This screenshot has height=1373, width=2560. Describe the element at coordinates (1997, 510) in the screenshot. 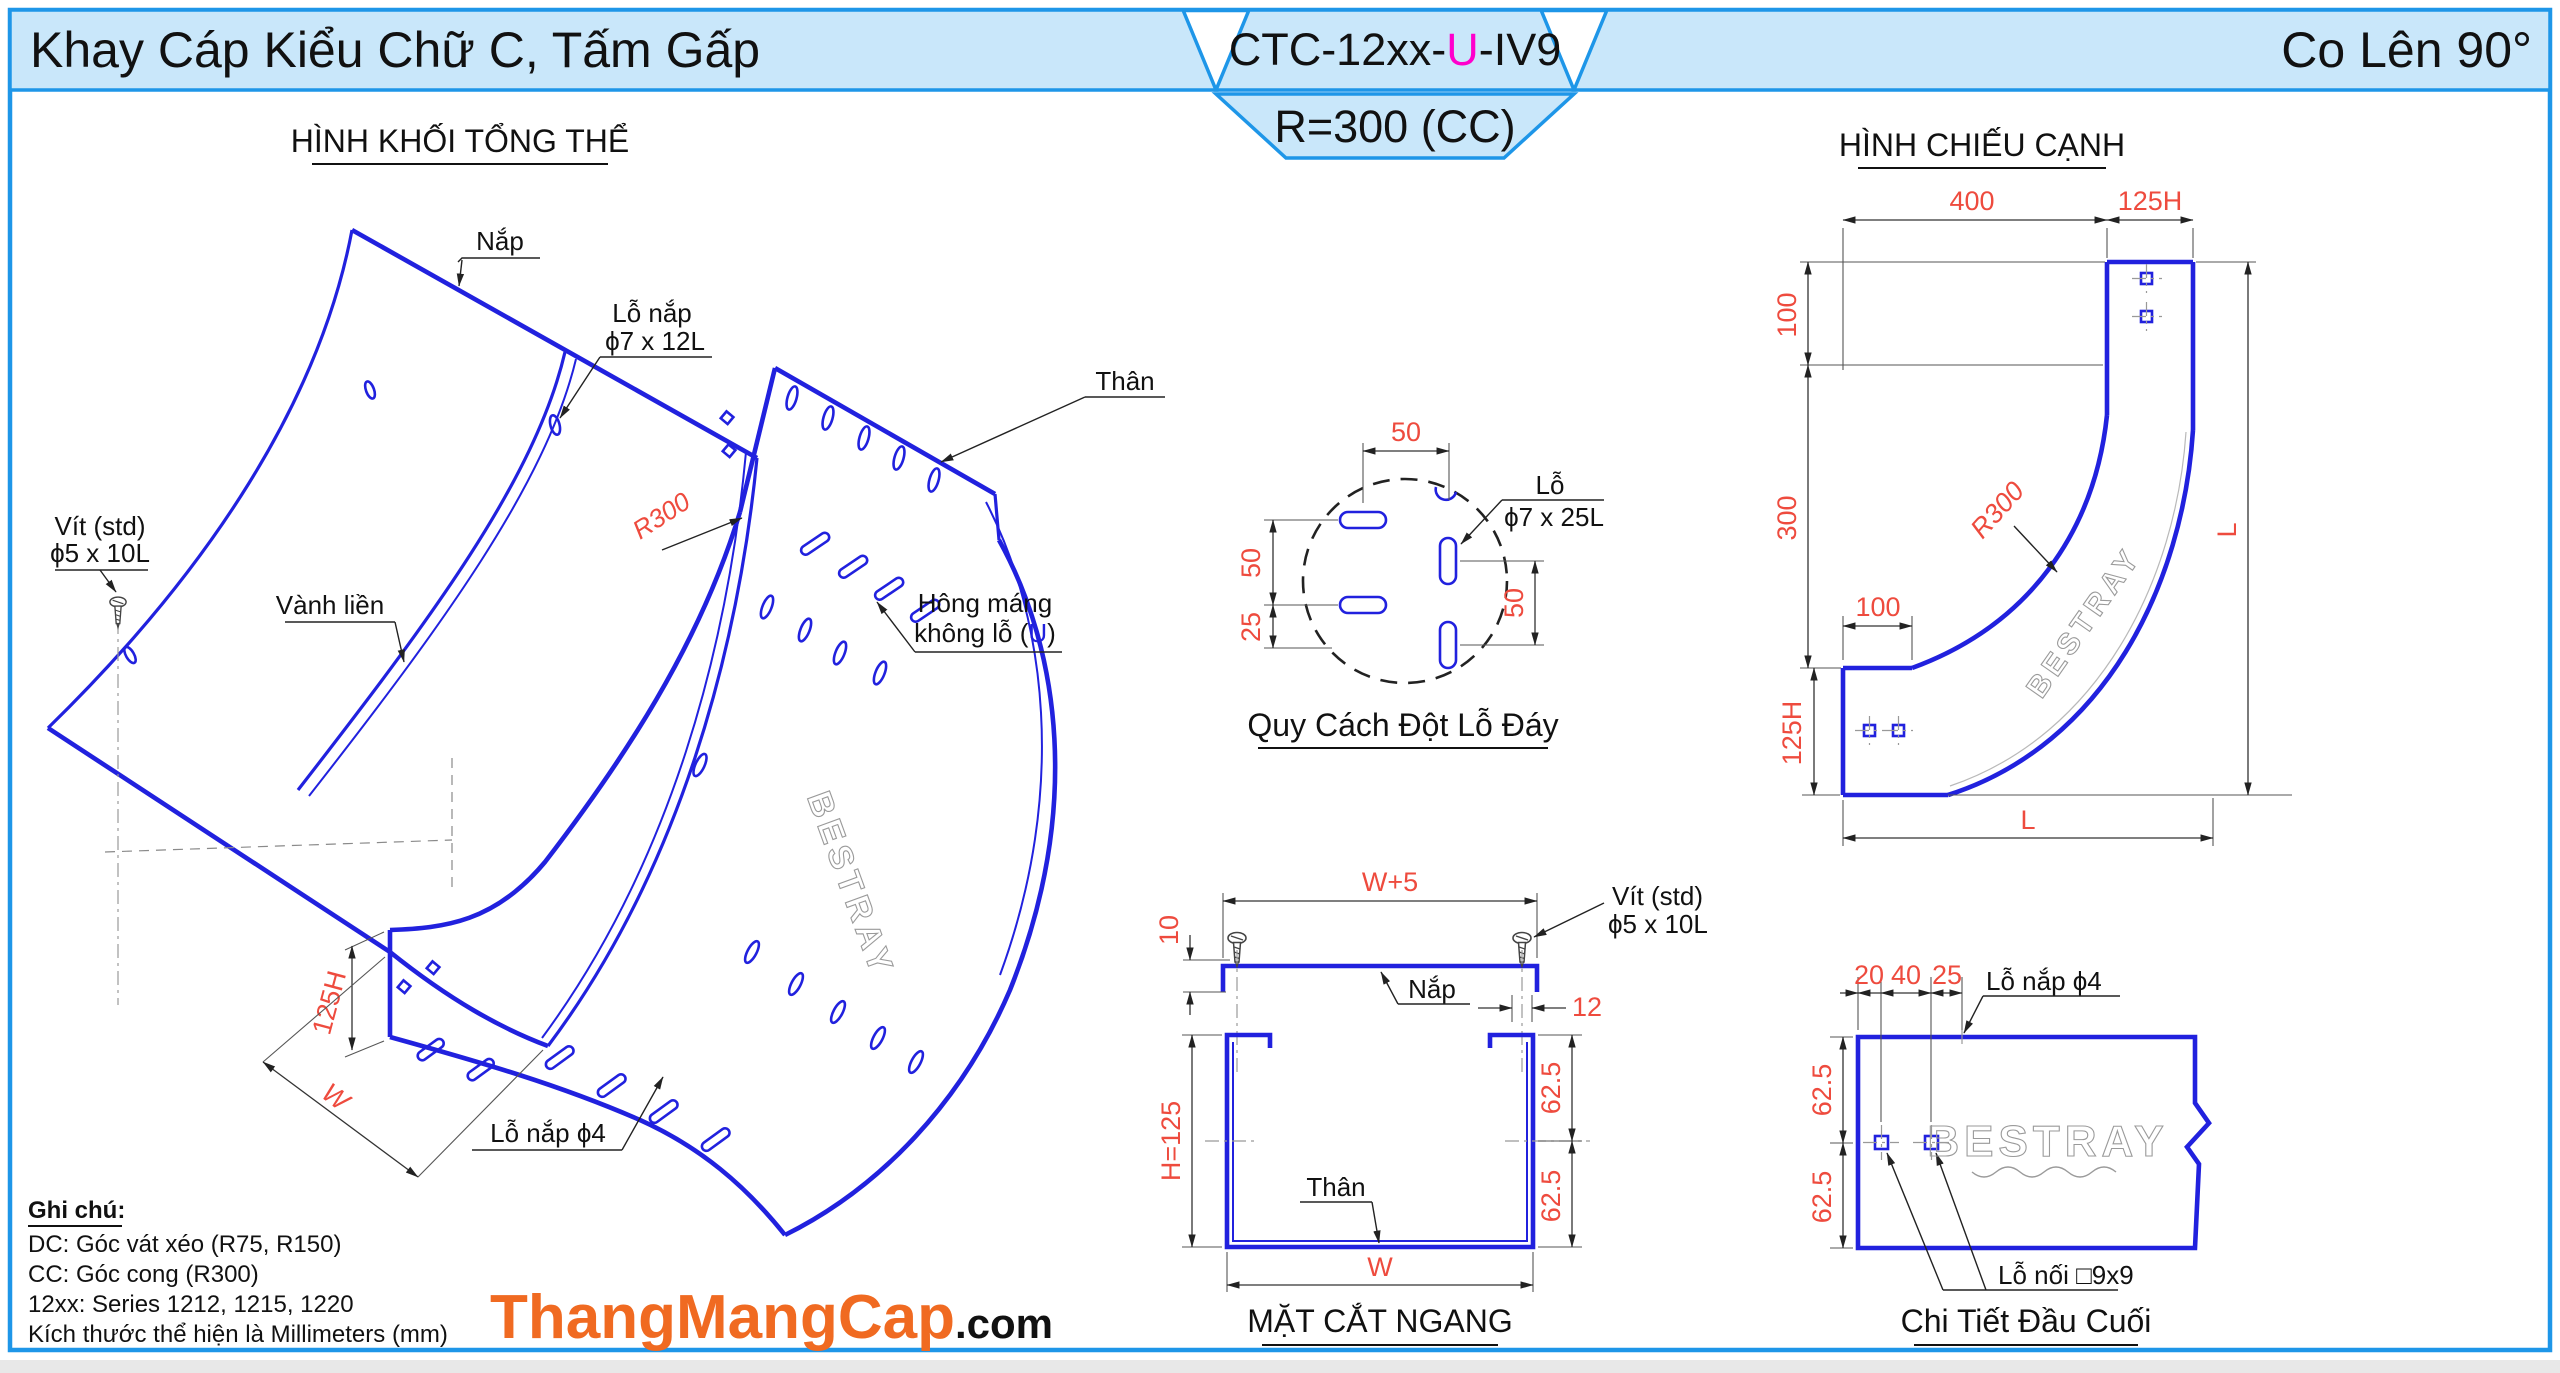

I see `dim-r300-side: R300` at that location.